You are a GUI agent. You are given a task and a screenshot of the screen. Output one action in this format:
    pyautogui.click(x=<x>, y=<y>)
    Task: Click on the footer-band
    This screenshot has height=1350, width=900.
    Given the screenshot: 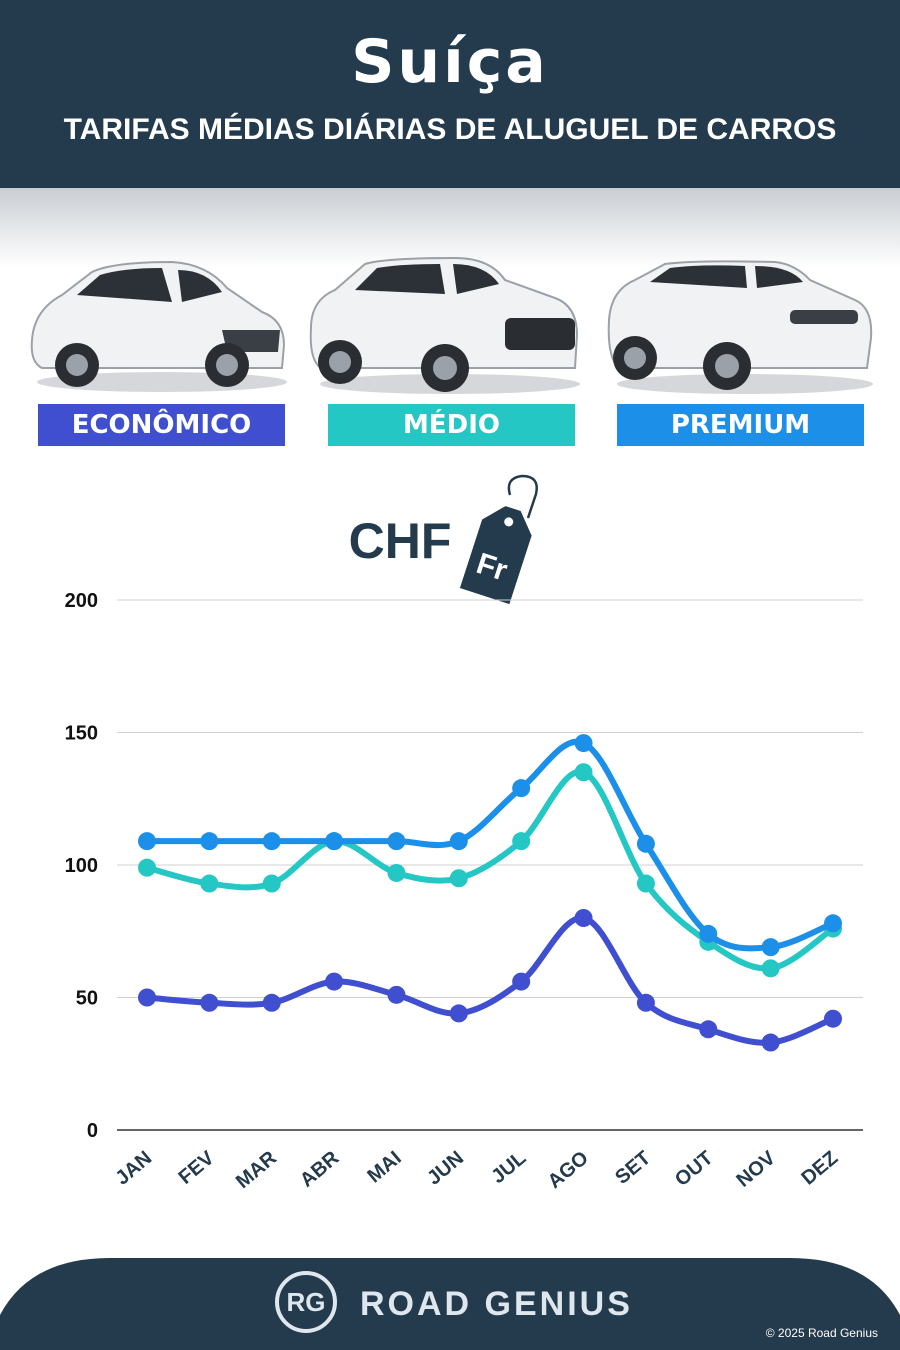 What is the action you would take?
    pyautogui.click(x=450, y=1304)
    